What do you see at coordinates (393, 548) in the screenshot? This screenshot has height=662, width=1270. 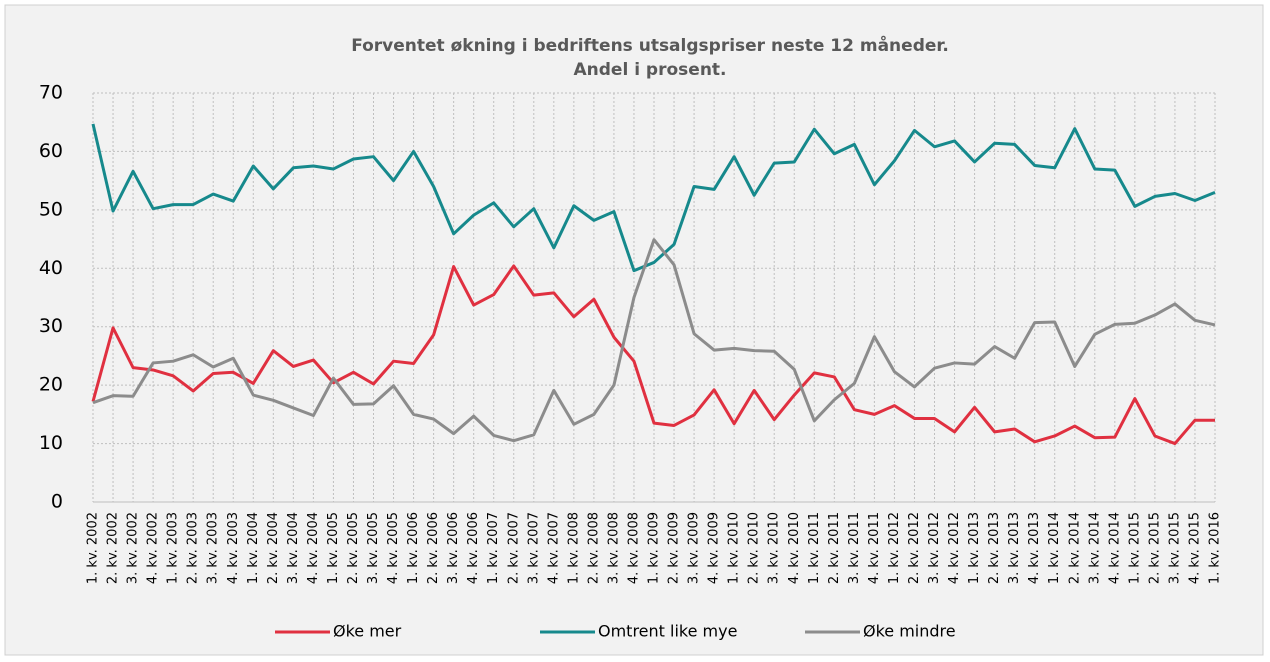 I see `x-tick-label: 4. kv. 2005` at bounding box center [393, 548].